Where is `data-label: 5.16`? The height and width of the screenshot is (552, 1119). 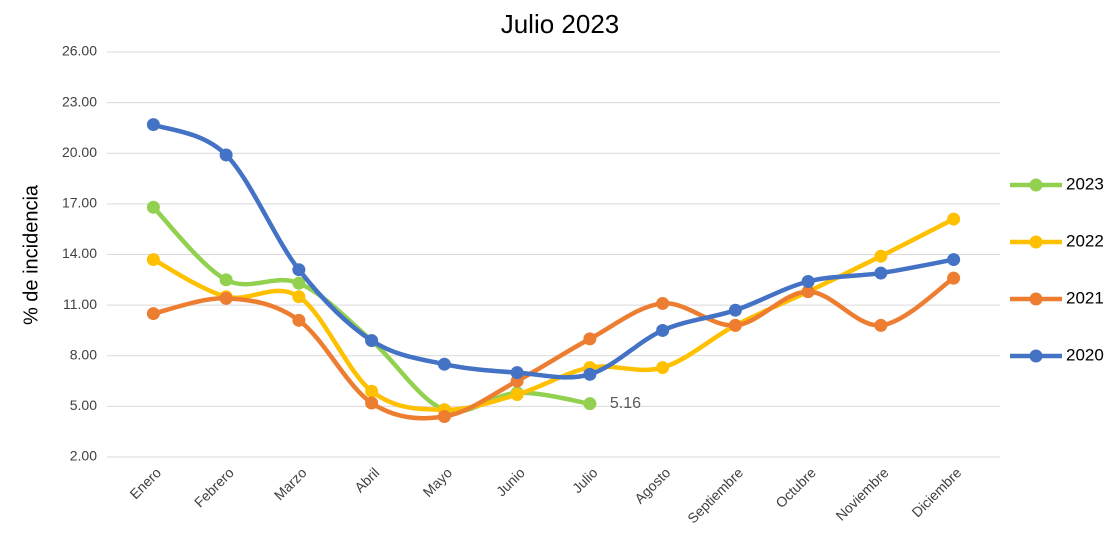 data-label: 5.16 is located at coordinates (625, 403).